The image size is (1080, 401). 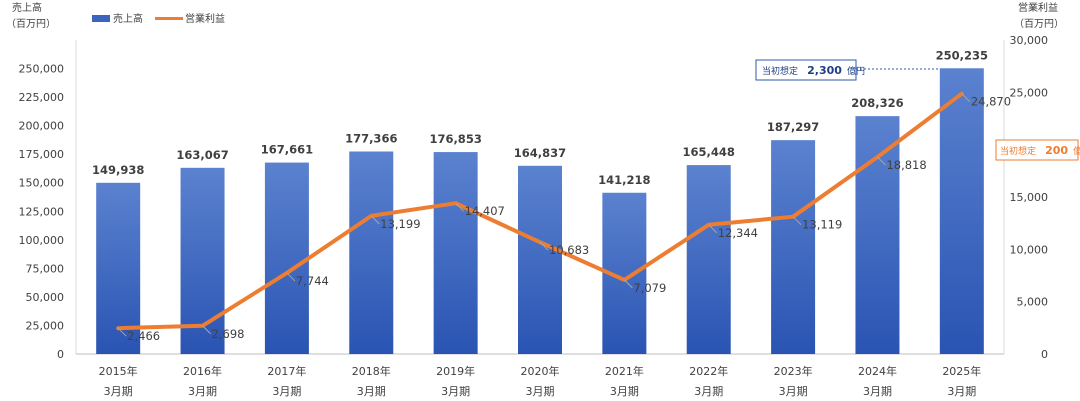 What do you see at coordinates (42, 240) in the screenshot?
I see `left-tick-label: 100,000` at bounding box center [42, 240].